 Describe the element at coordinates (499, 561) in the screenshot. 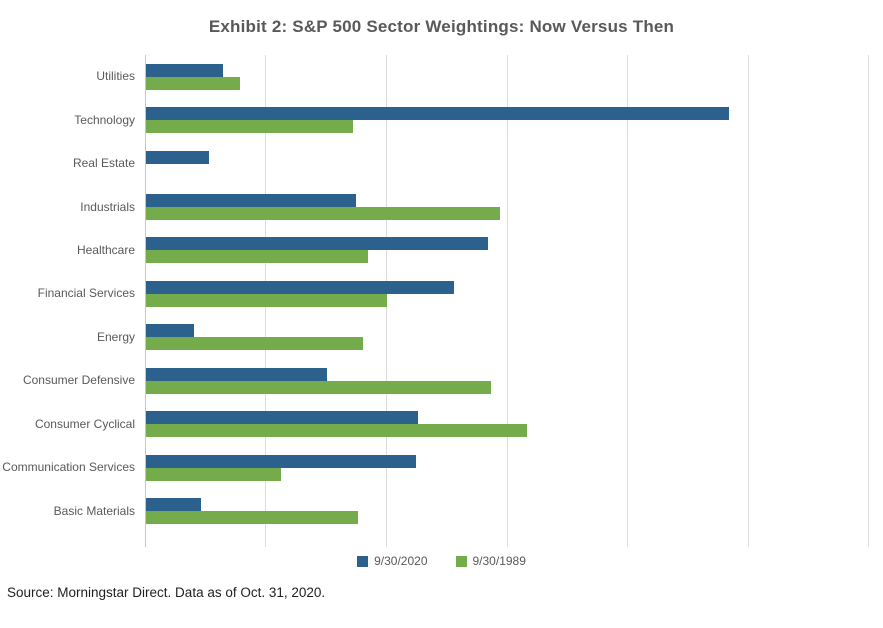

I see `legend-label: 9/30/1989` at that location.